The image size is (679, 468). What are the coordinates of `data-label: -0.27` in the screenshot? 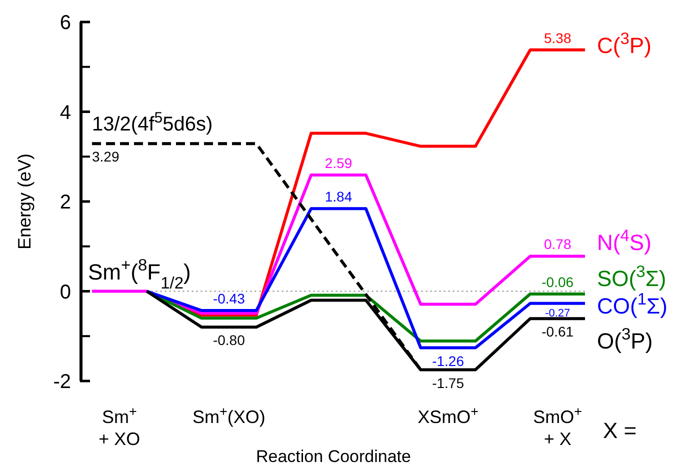 It's located at (557, 313).